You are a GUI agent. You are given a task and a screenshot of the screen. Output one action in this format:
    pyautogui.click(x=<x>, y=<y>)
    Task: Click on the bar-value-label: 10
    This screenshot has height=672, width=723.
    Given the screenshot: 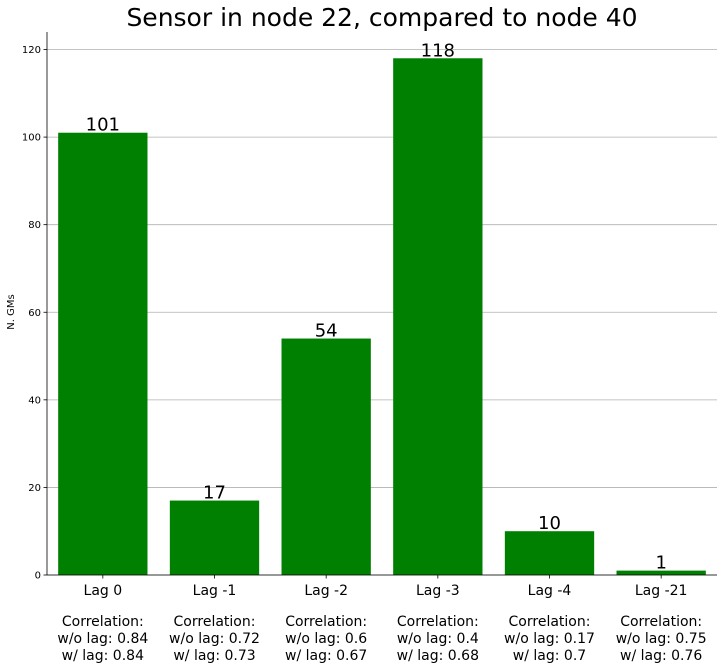 What is the action you would take?
    pyautogui.click(x=549, y=523)
    